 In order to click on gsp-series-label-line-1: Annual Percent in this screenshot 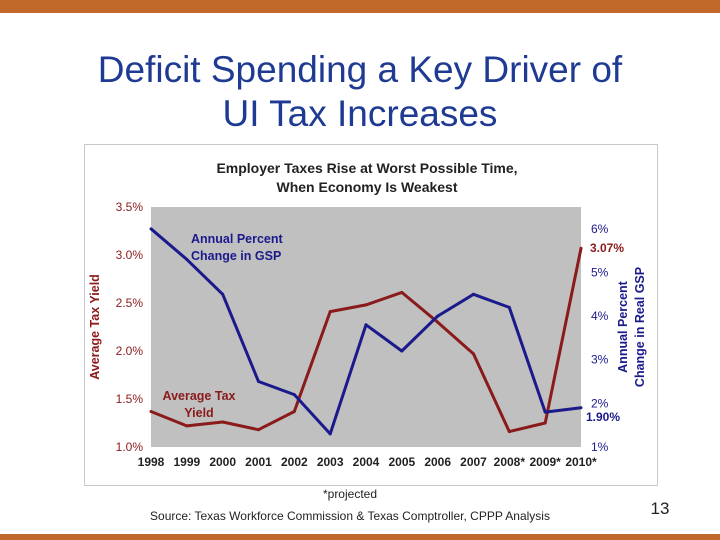, I will do `click(237, 239)`.